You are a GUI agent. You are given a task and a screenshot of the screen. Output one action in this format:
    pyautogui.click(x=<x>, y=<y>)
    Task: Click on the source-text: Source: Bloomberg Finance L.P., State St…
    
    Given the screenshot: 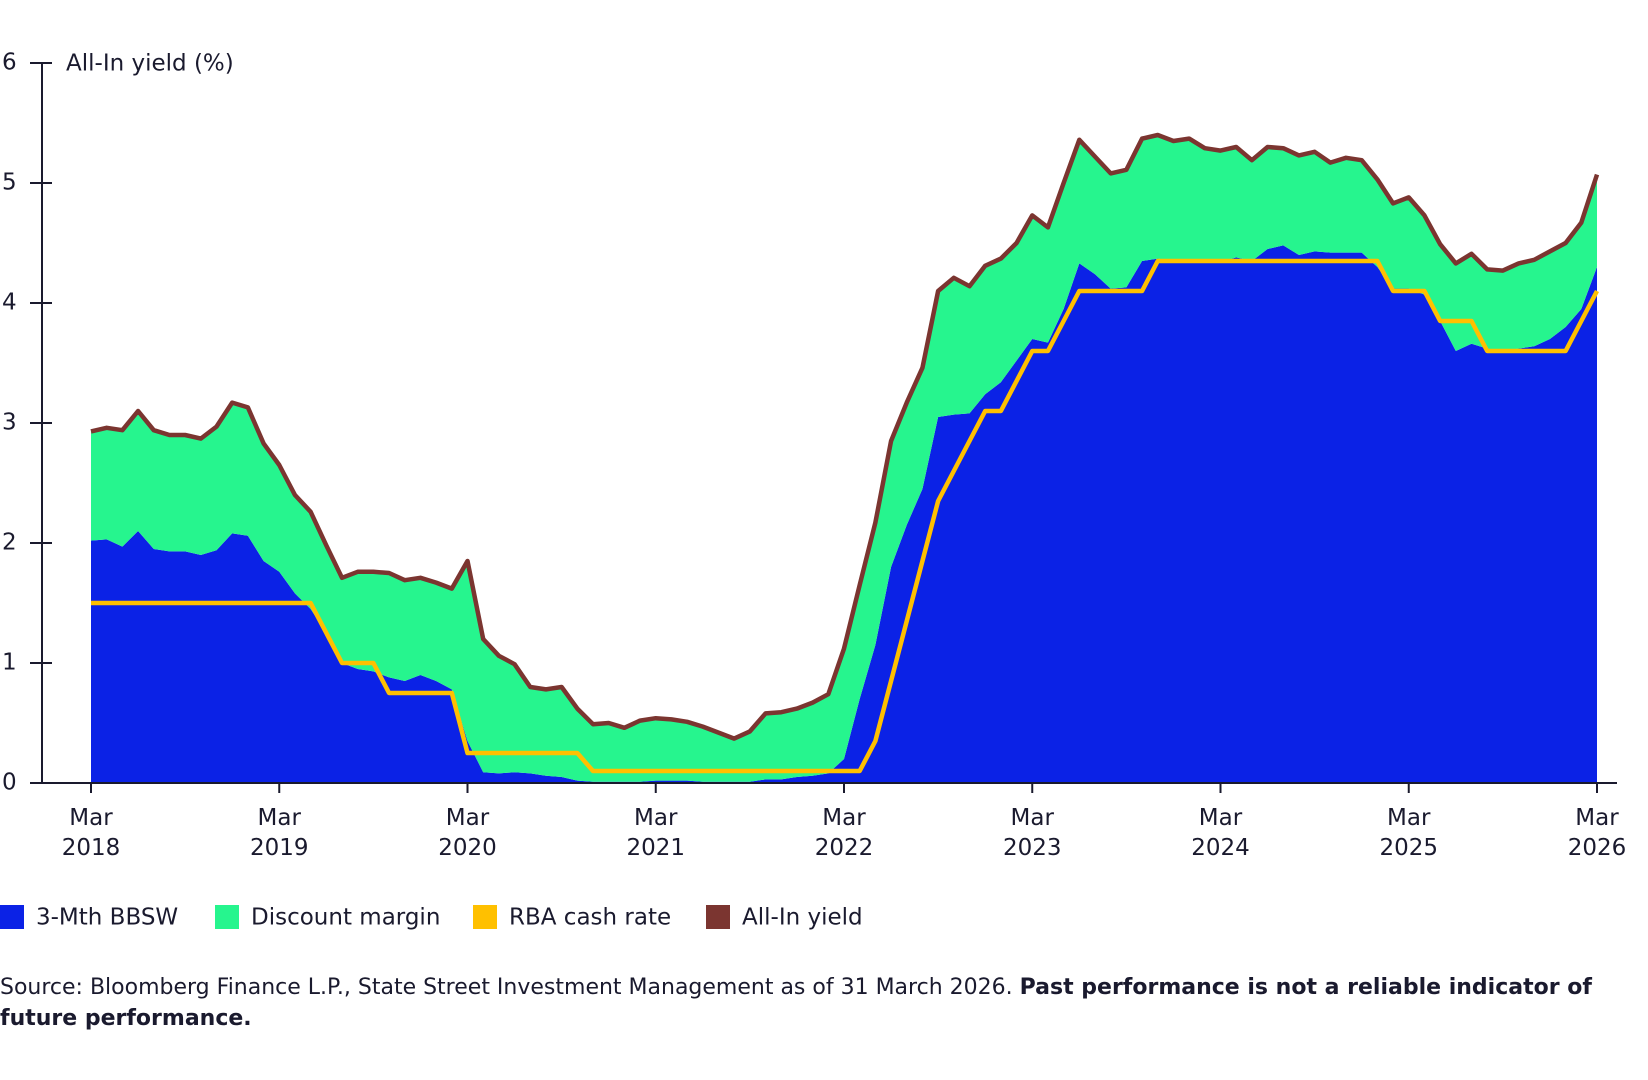 What is the action you would take?
    pyautogui.click(x=506, y=987)
    